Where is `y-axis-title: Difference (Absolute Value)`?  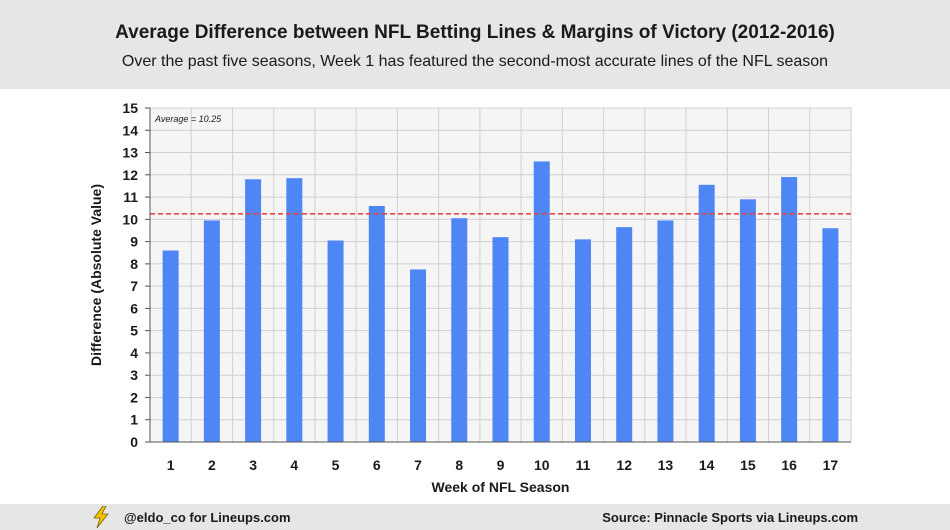 y-axis-title: Difference (Absolute Value) is located at coordinates (96, 275).